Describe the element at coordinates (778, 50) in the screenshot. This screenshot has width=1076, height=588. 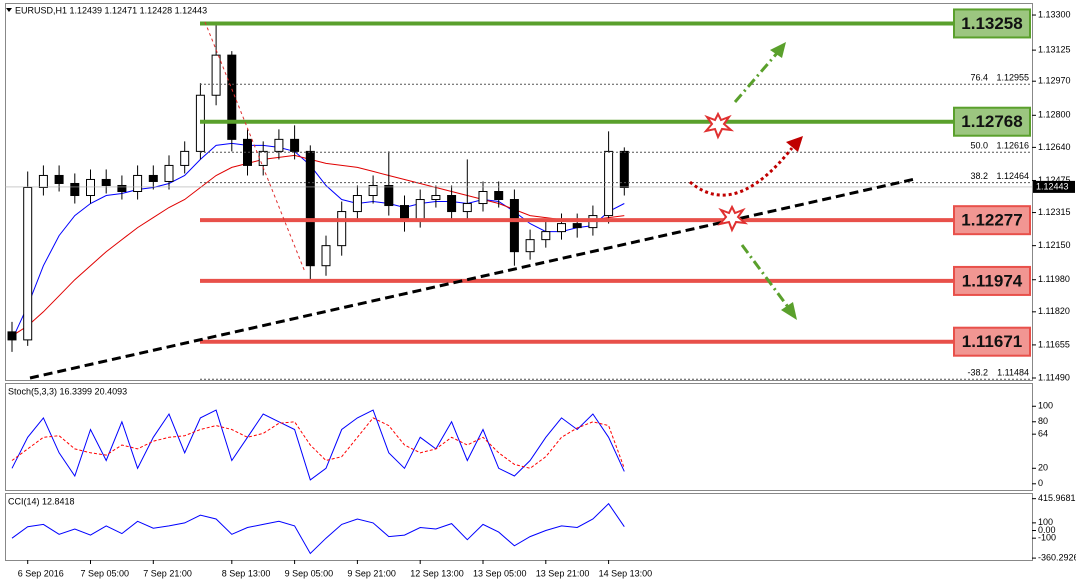
I see `up-arrow-head` at that location.